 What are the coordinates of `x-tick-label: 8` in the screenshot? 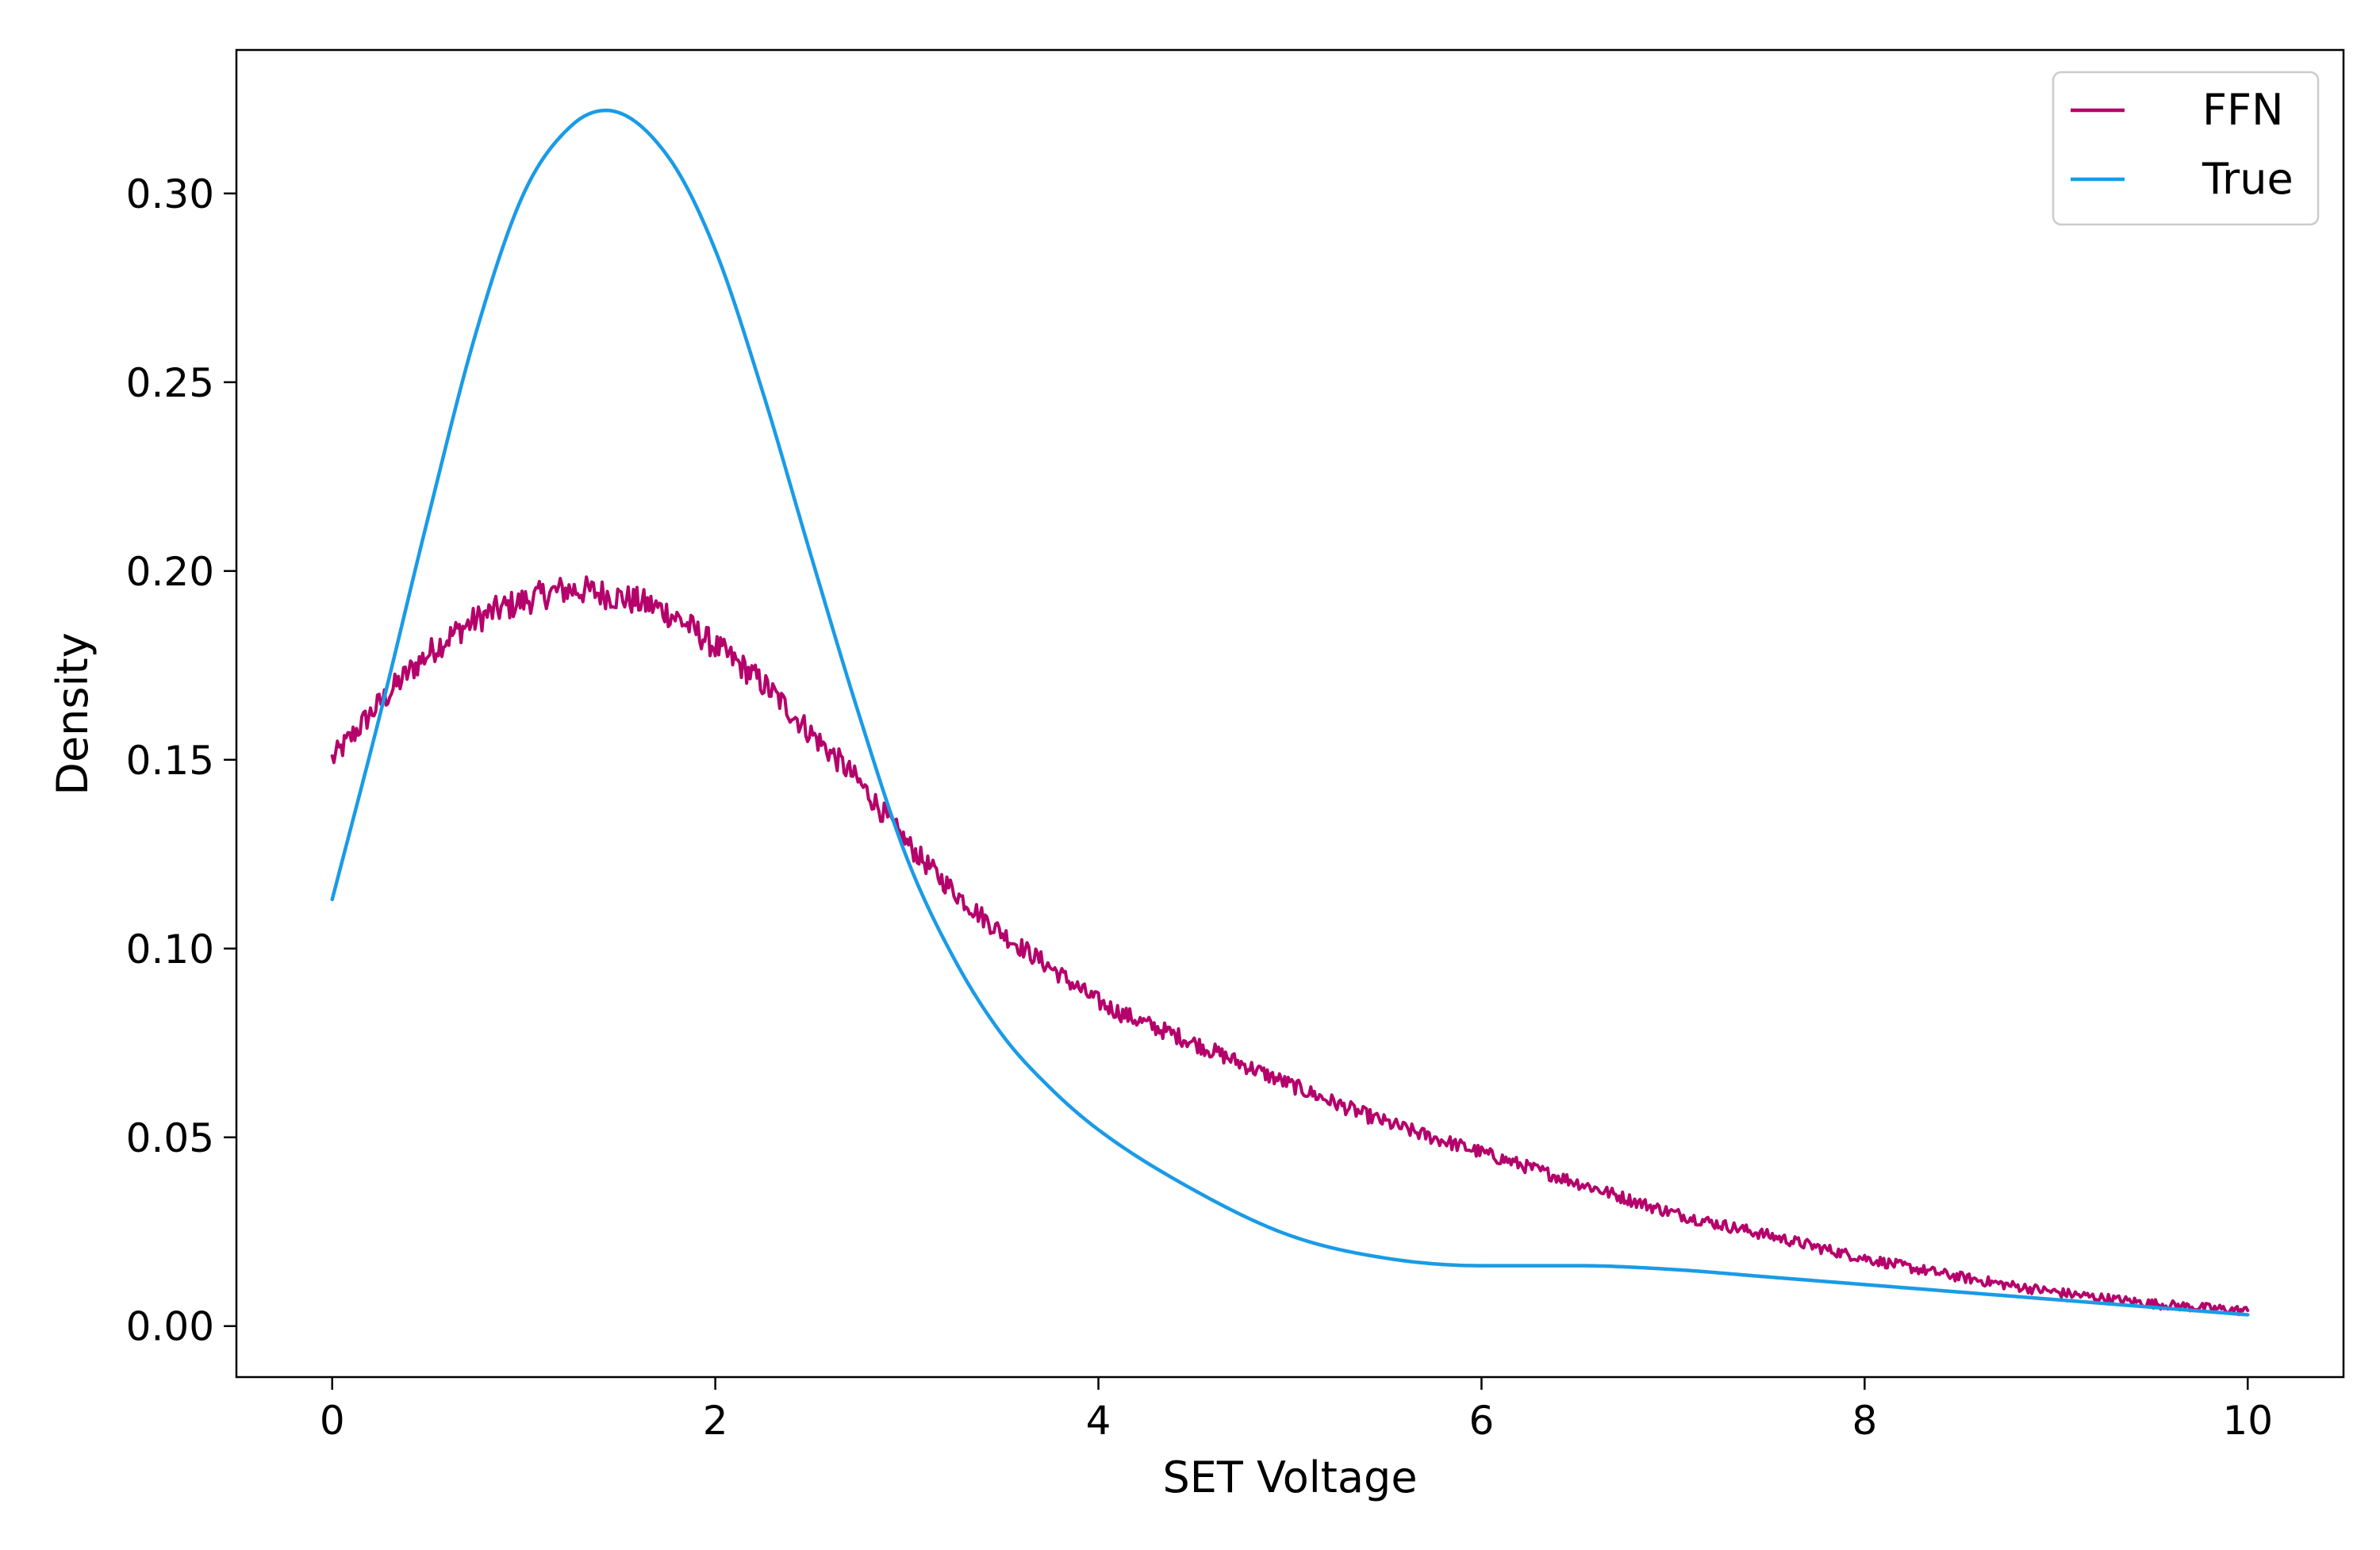 It's located at (1864, 1421).